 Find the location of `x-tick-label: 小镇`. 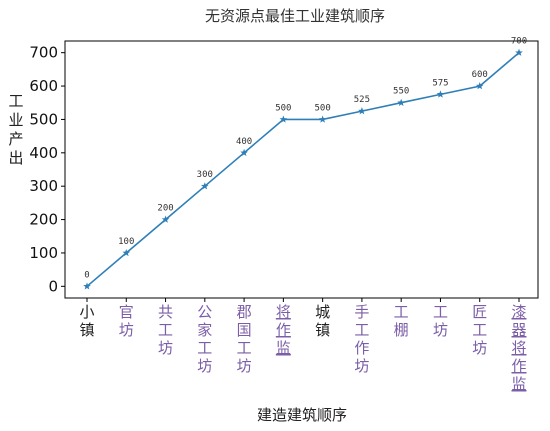

x-tick-label: 小镇 is located at coordinates (86, 321).